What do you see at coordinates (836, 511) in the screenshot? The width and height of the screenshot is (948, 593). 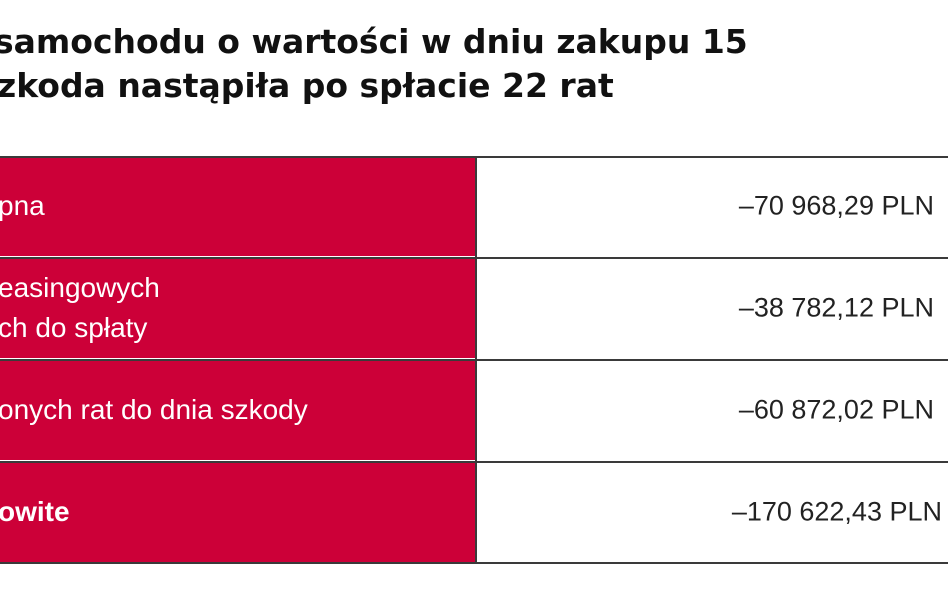 I see `row-value-total: –170 622,43 PLN` at bounding box center [836, 511].